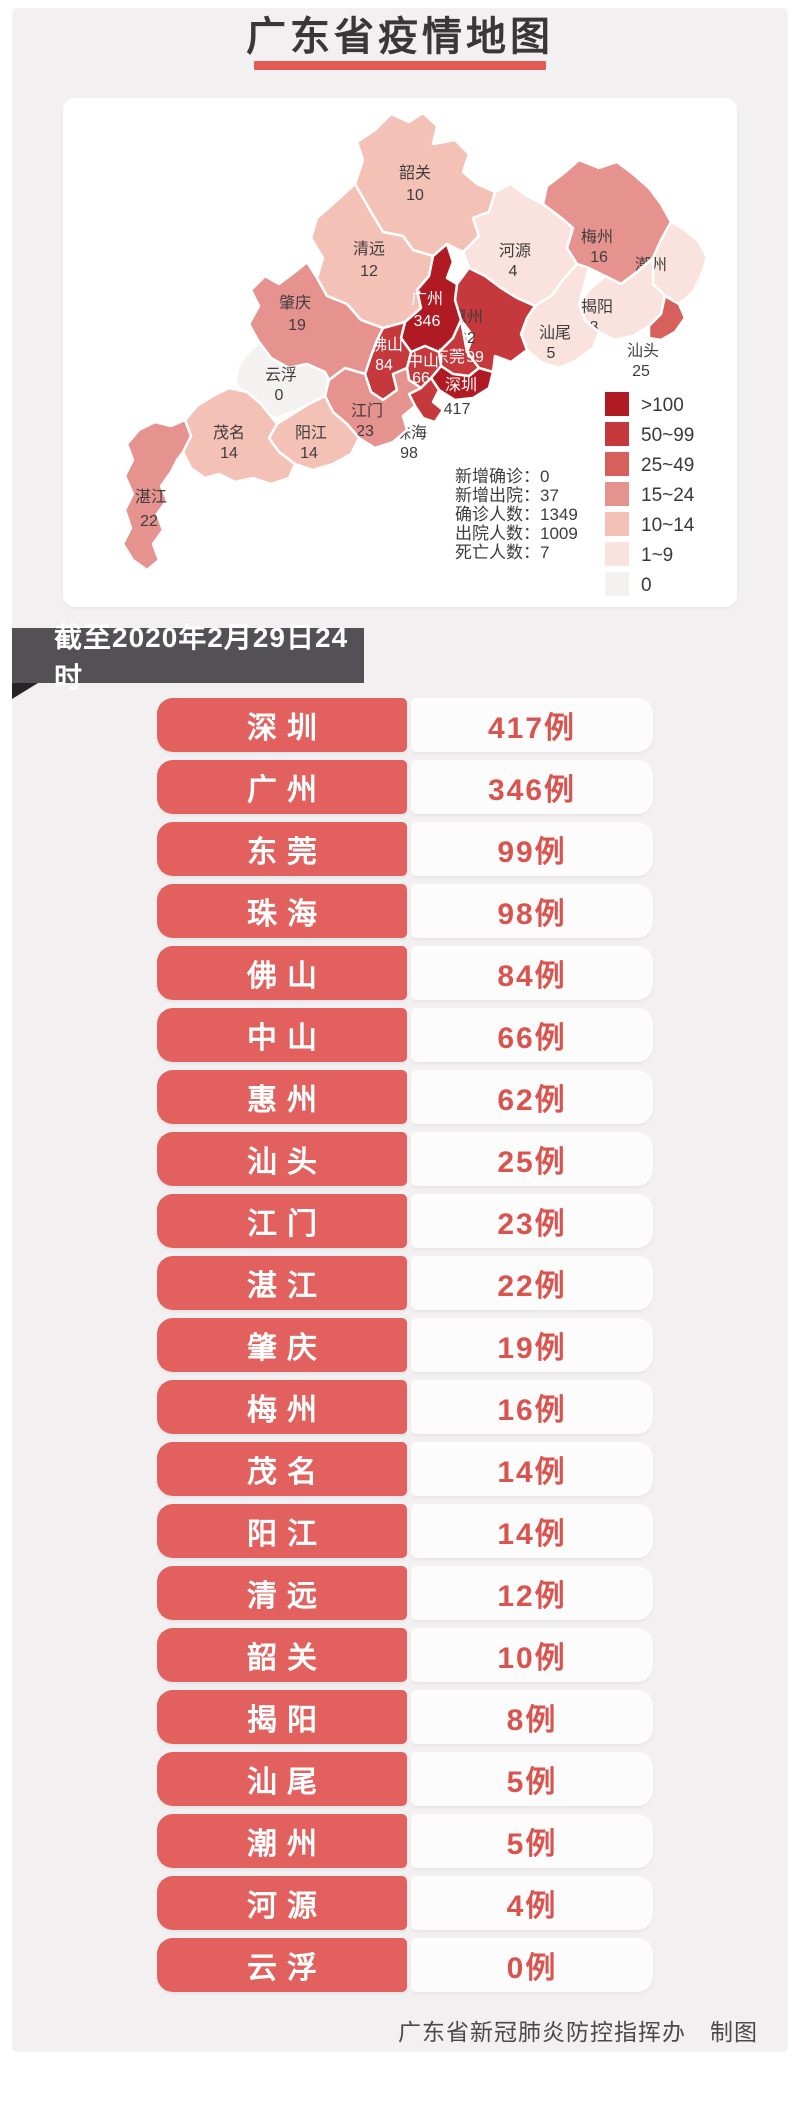 The width and height of the screenshot is (800, 2101). I want to click on table-row: 梅州 16例, so click(405, 1407).